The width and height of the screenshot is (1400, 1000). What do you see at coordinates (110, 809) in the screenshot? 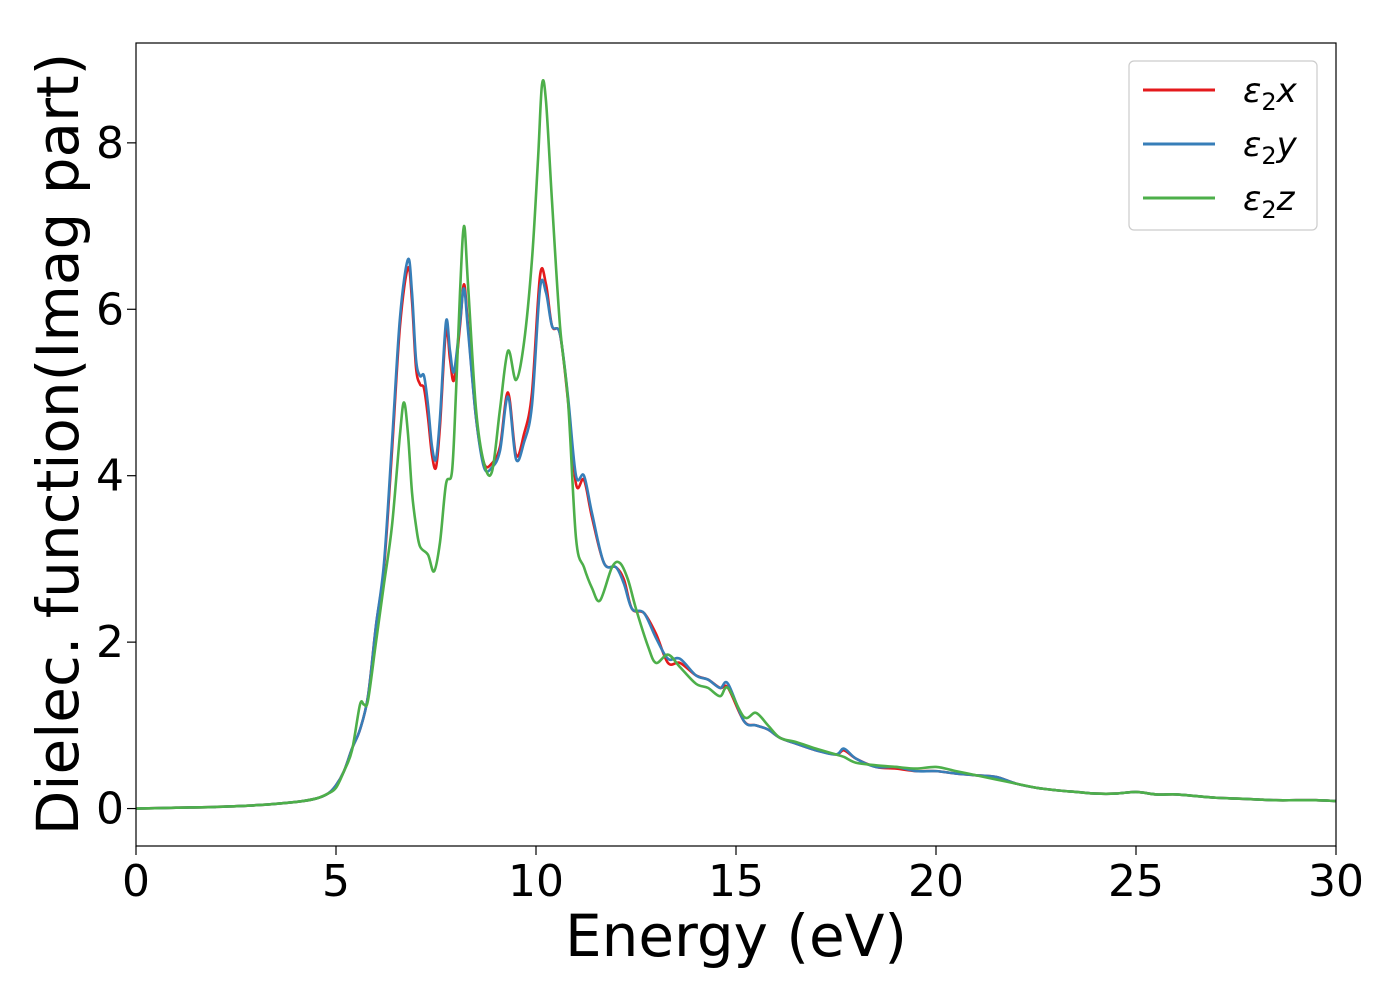
I see `y-tick-label: 0` at bounding box center [110, 809].